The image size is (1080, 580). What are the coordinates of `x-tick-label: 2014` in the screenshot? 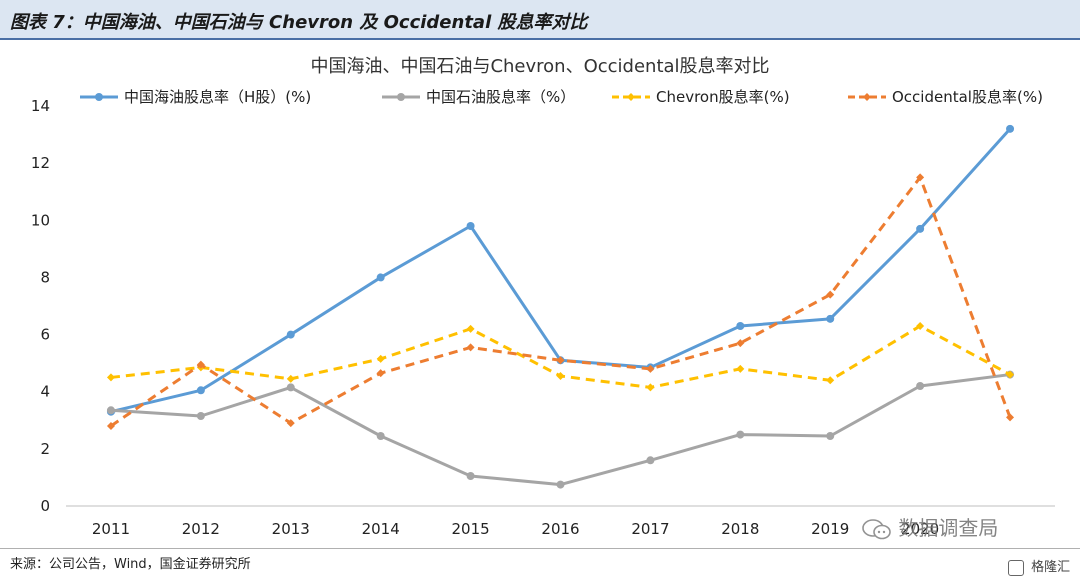 It's located at (381, 529).